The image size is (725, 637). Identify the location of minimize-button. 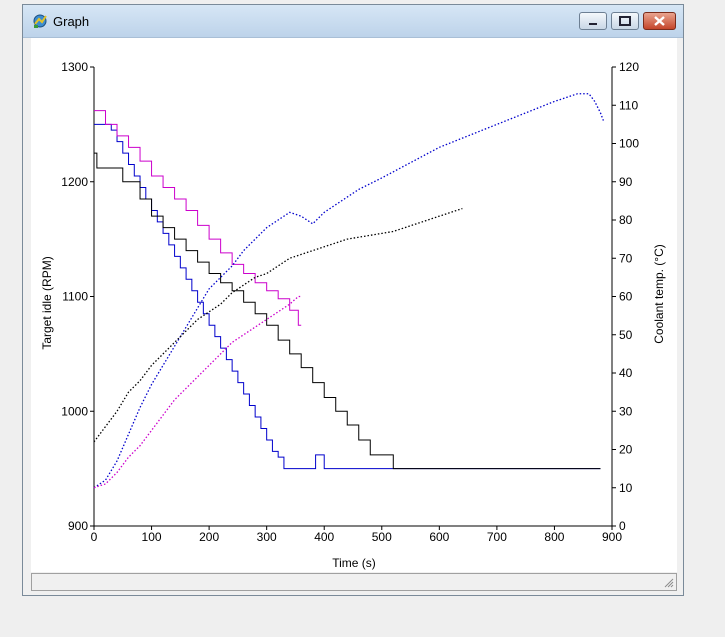
(593, 21).